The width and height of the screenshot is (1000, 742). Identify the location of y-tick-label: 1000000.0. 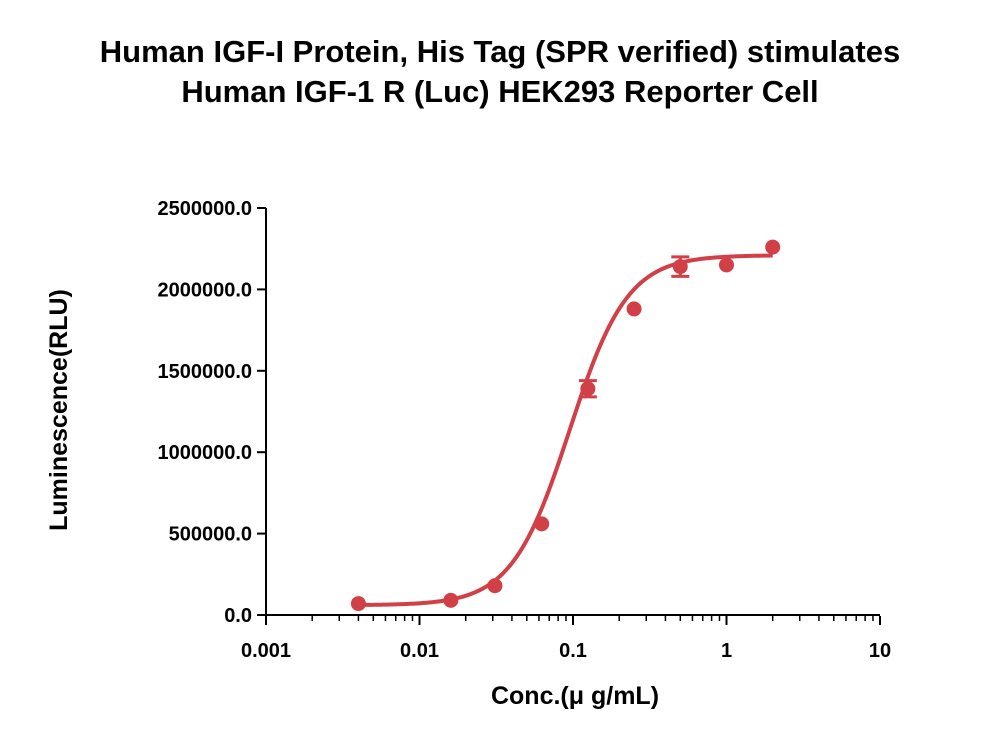
(204, 453).